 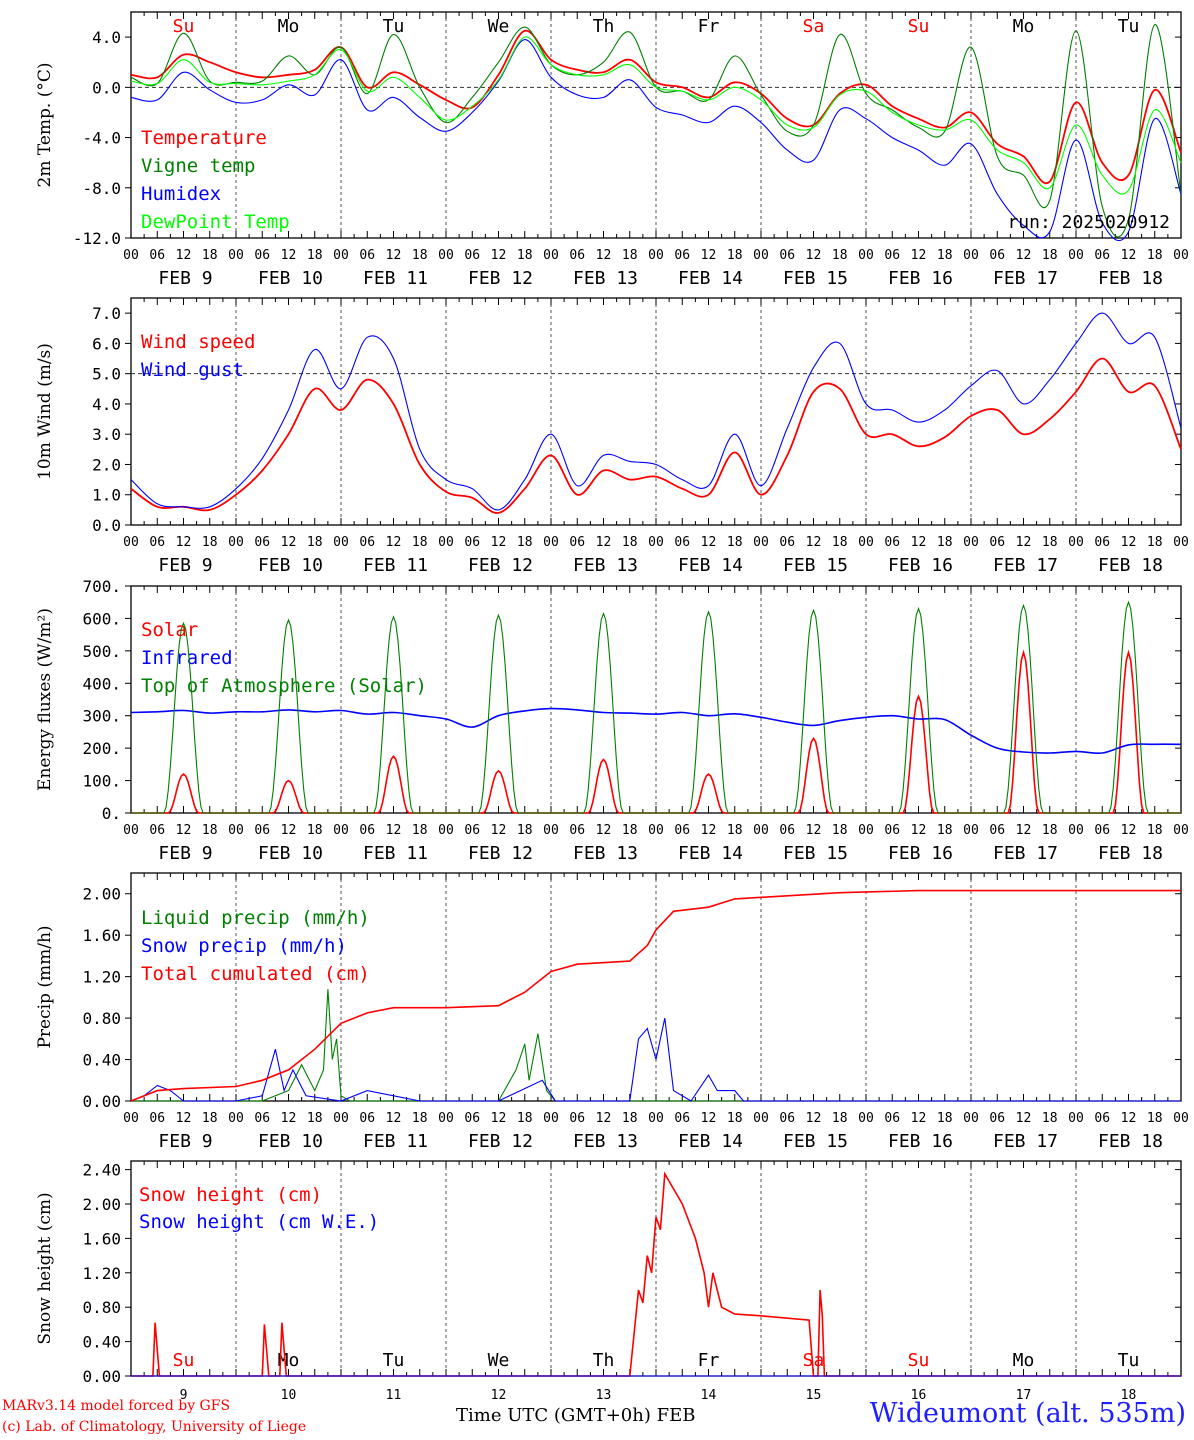 What do you see at coordinates (919, 1395) in the screenshot?
I see `day-number: 16` at bounding box center [919, 1395].